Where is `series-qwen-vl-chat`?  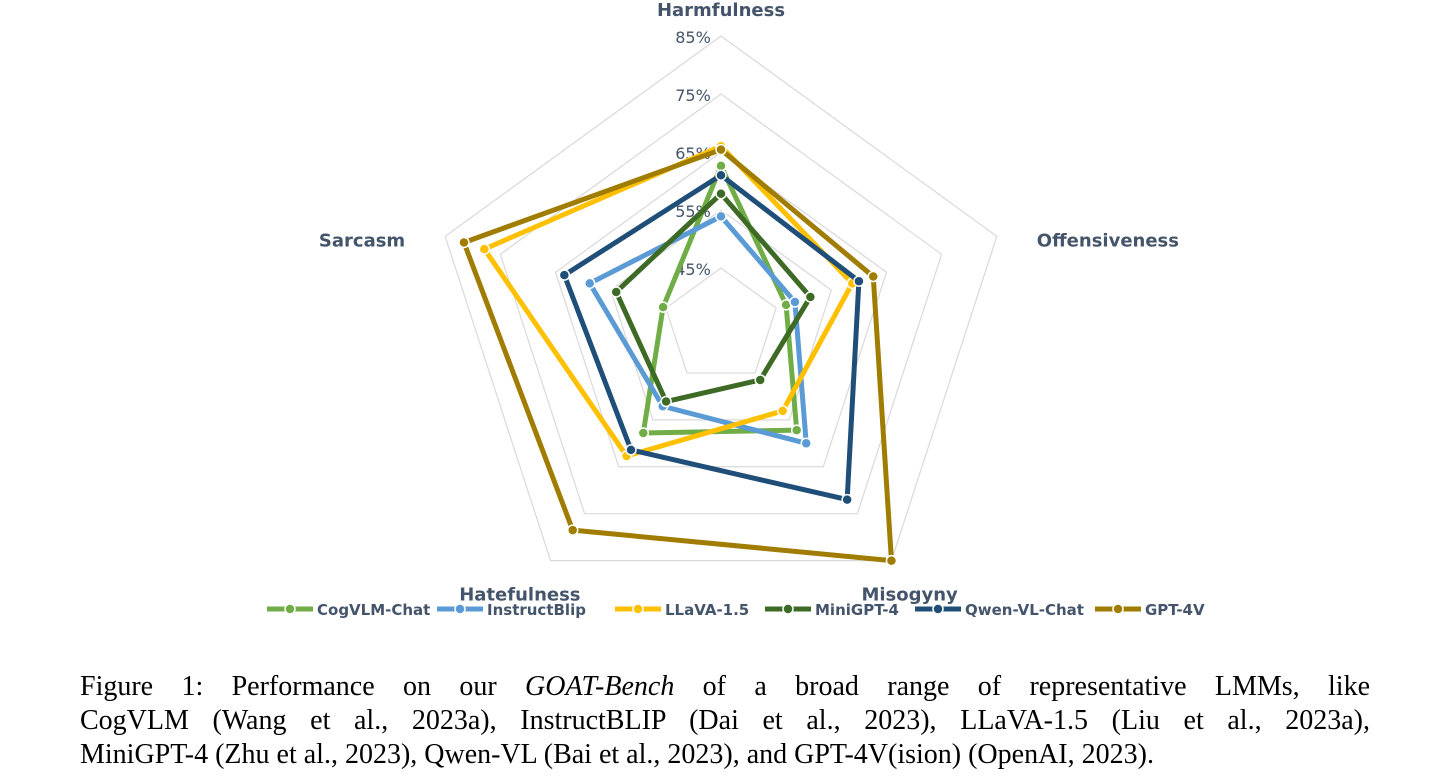
series-qwen-vl-chat is located at coordinates (711, 337).